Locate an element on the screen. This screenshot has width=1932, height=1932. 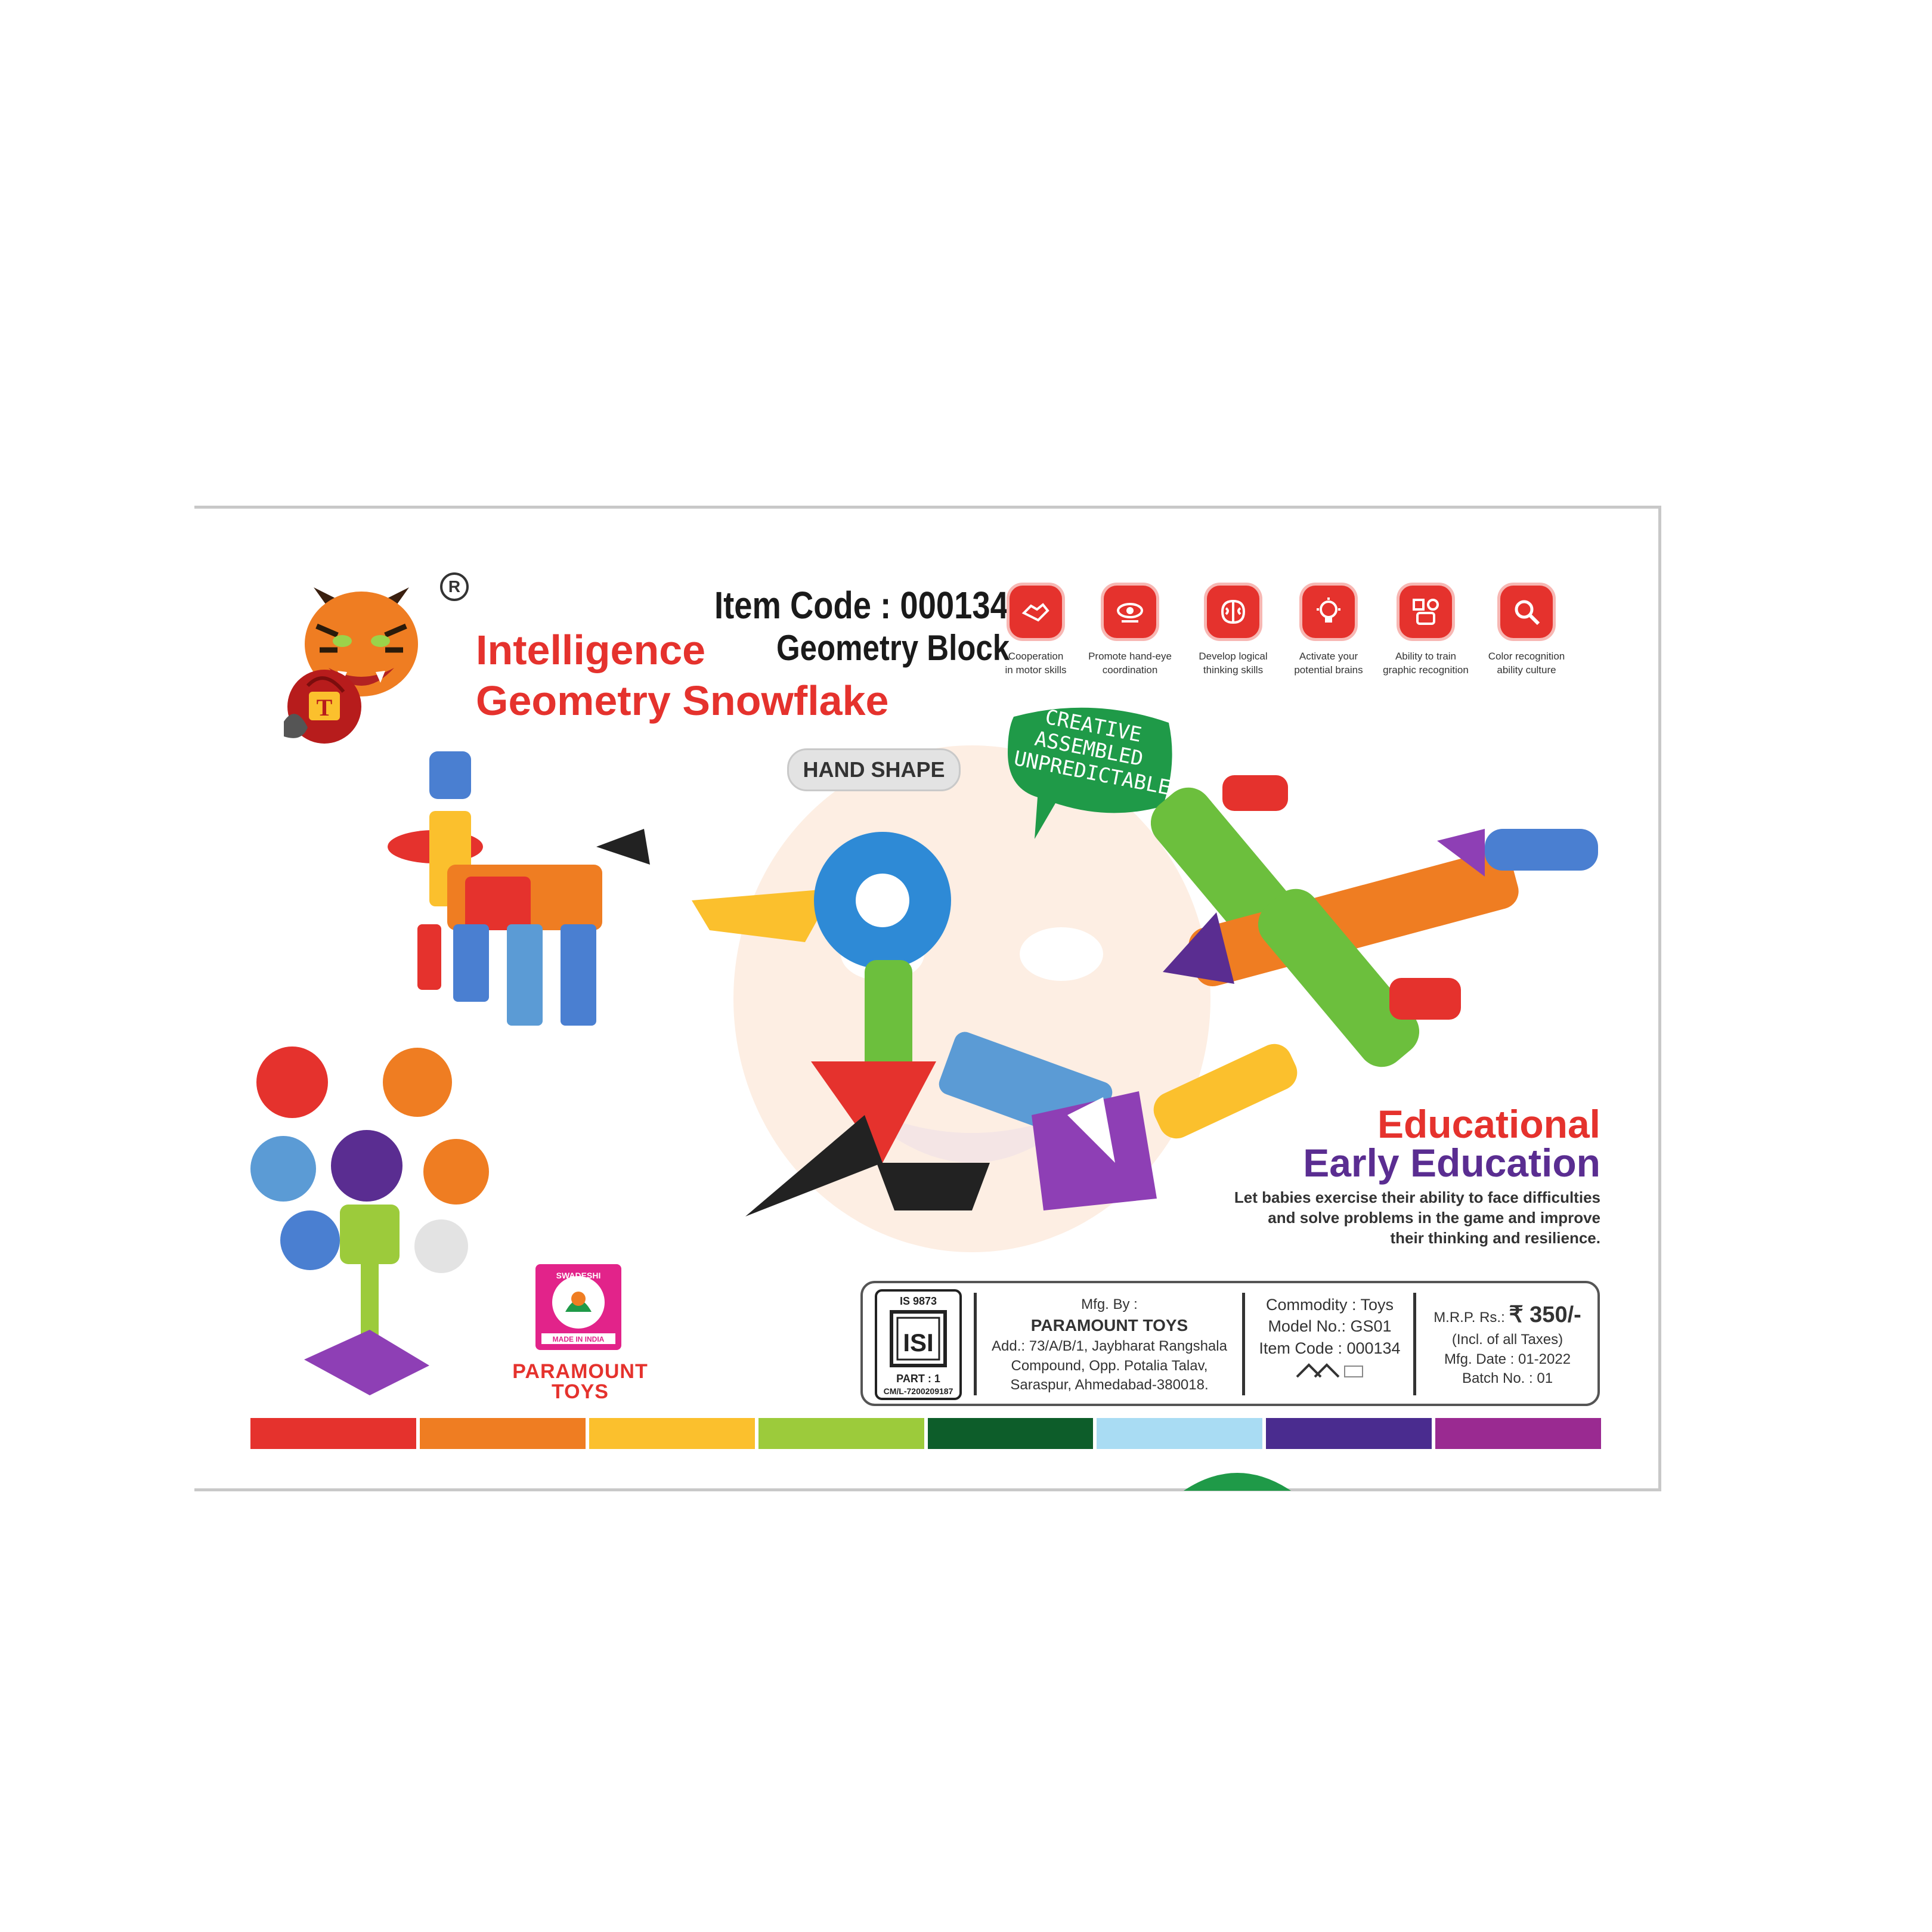
toy-bird-model is located at coordinates (995, 1024).